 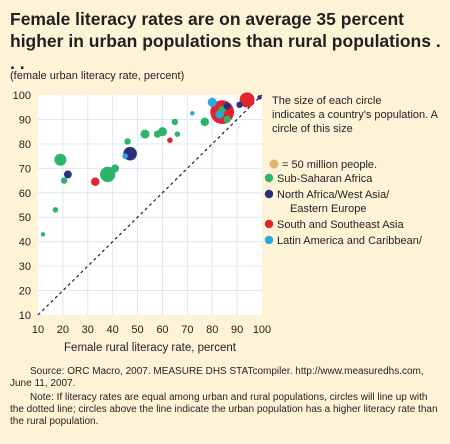 I want to click on legend-label: Latin America and Caribbean/, so click(x=350, y=241).